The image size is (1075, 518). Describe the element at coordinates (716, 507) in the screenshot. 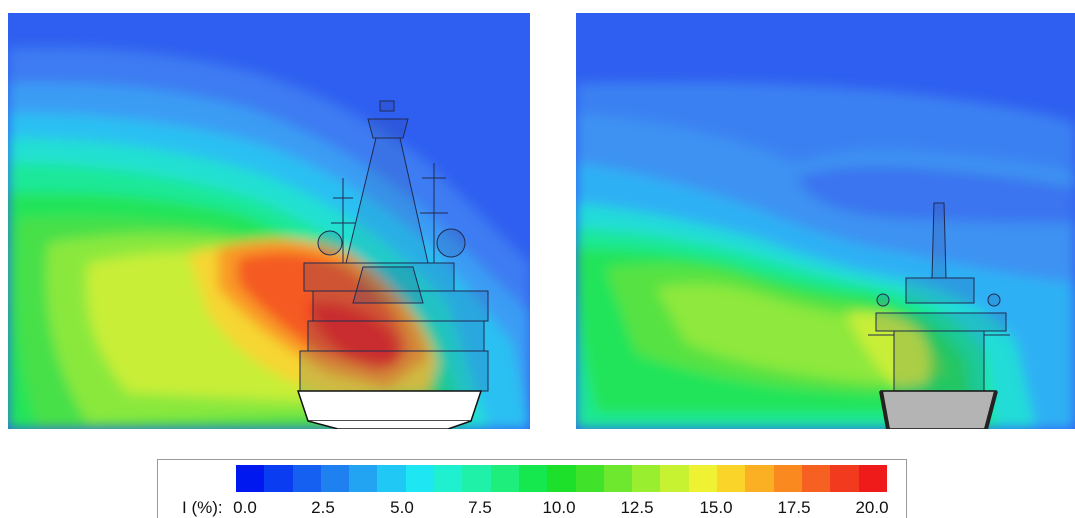

I see `tick-label: 15.0` at that location.